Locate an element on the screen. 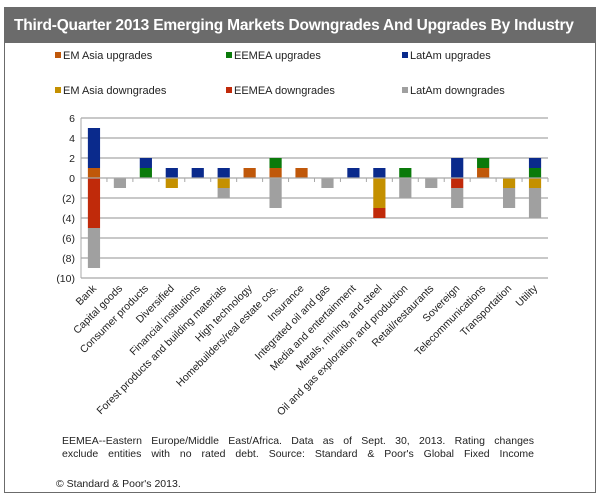 The image size is (601, 497). y-tick-label: 2 is located at coordinates (72, 159).